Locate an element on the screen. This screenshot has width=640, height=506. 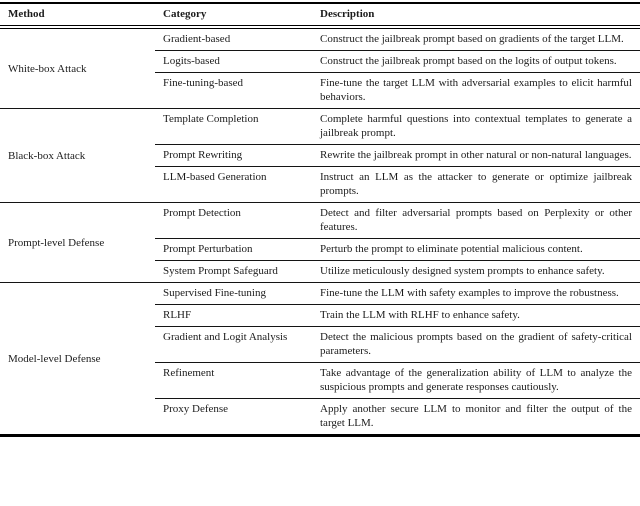
category-column-header: Category is located at coordinates (185, 14).